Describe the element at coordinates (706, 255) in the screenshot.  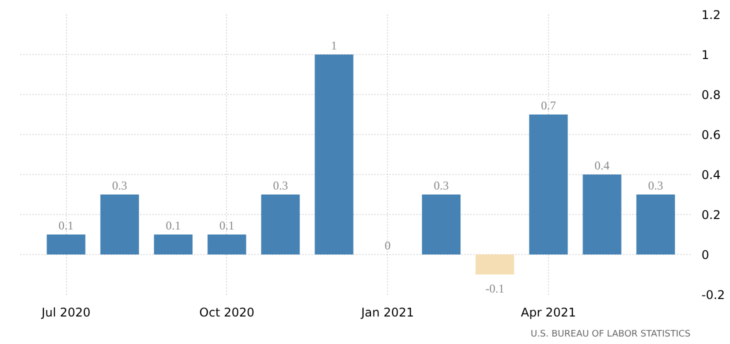
I see `y-tick-label: 0` at that location.